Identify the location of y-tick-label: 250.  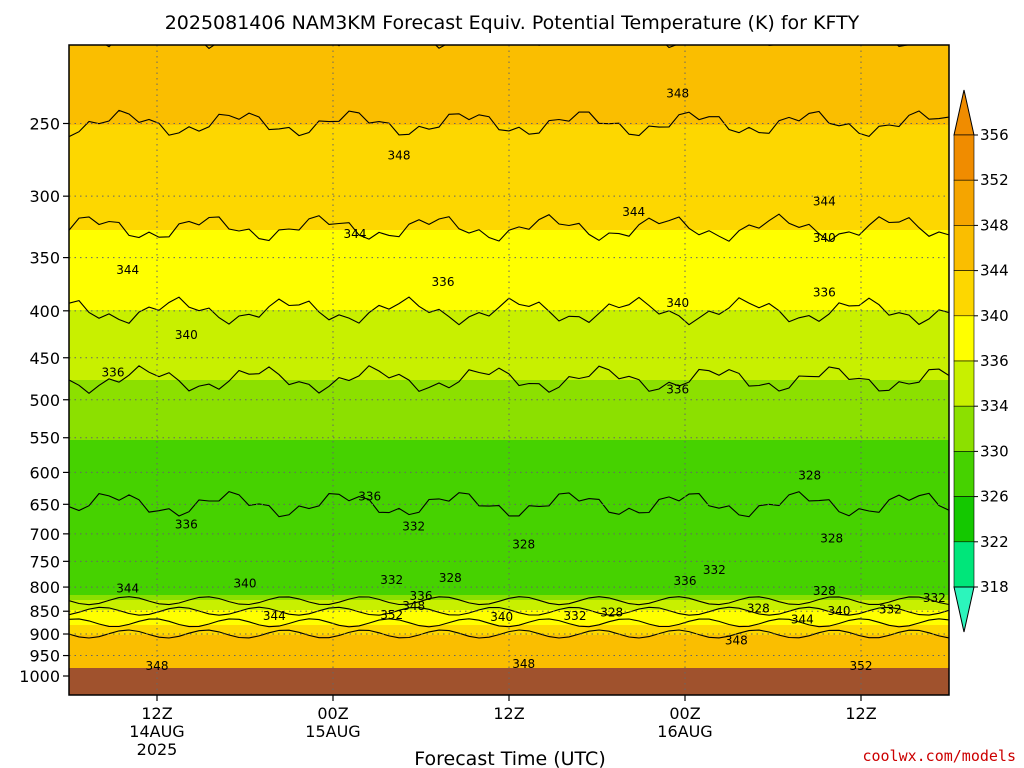
(44, 124).